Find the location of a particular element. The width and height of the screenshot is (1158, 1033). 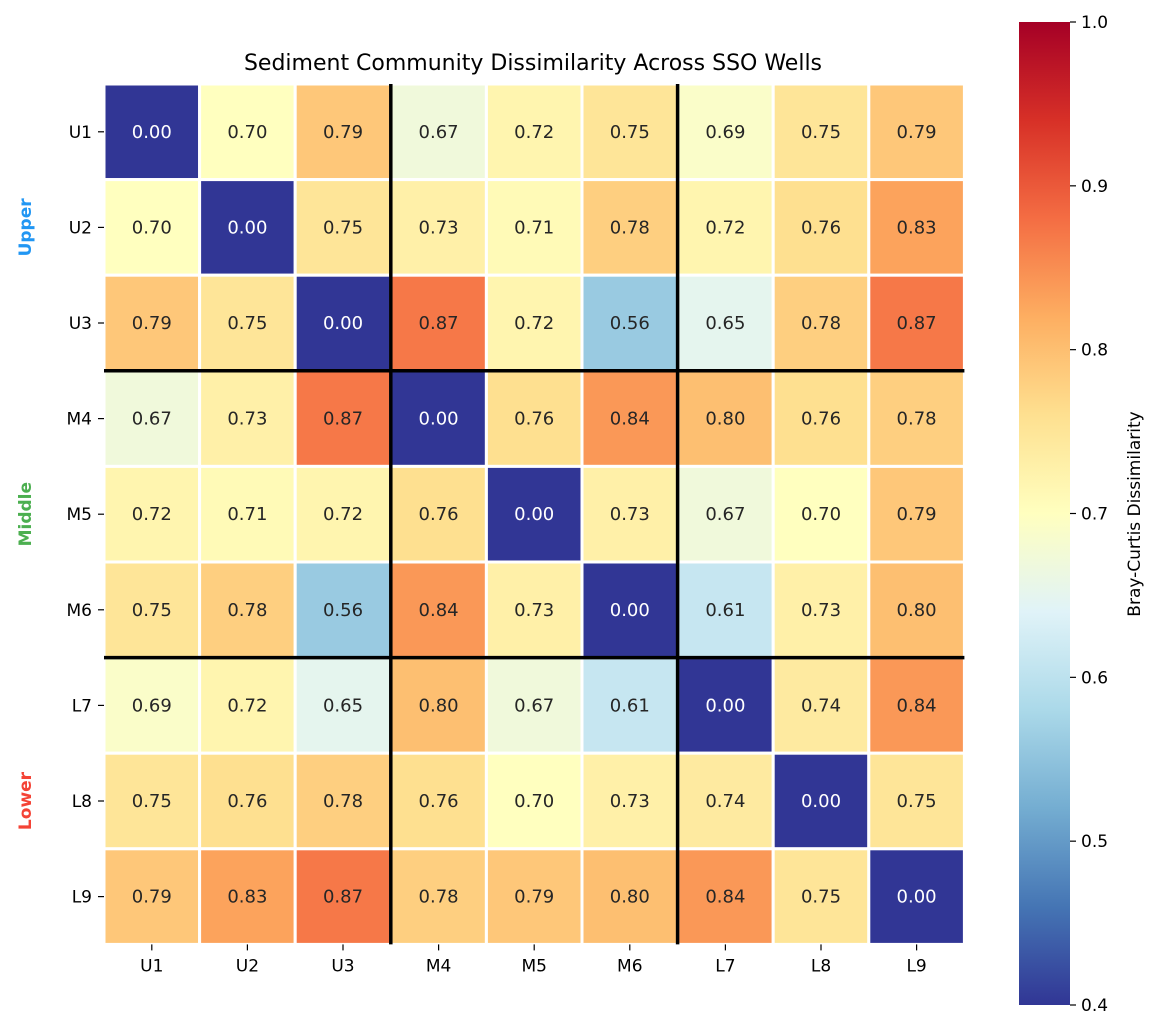

x-tick-label: U2 is located at coordinates (247, 966).